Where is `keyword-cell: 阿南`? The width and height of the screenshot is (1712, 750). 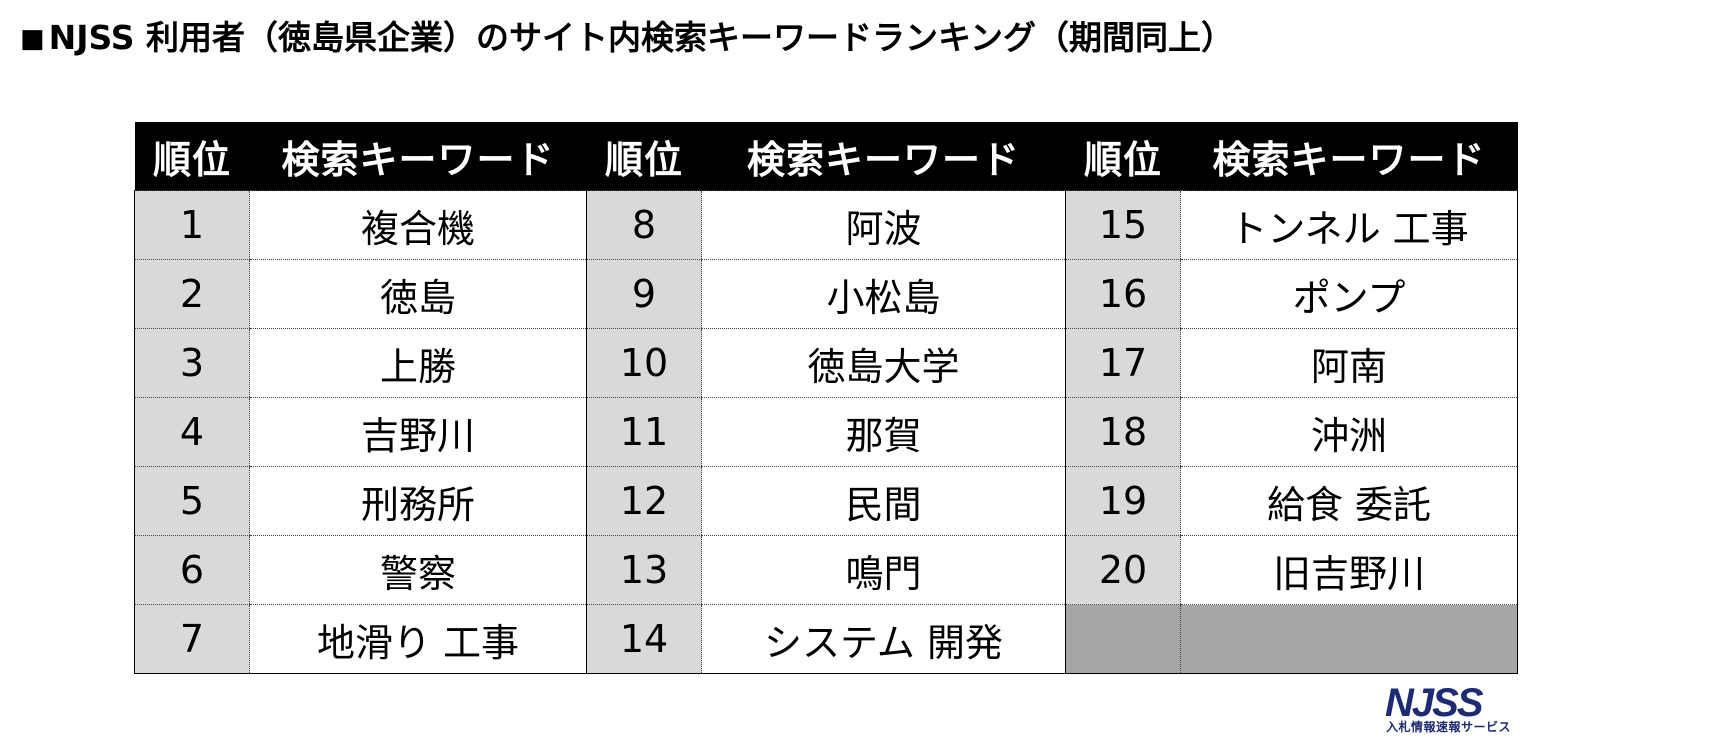 keyword-cell: 阿南 is located at coordinates (1349, 363).